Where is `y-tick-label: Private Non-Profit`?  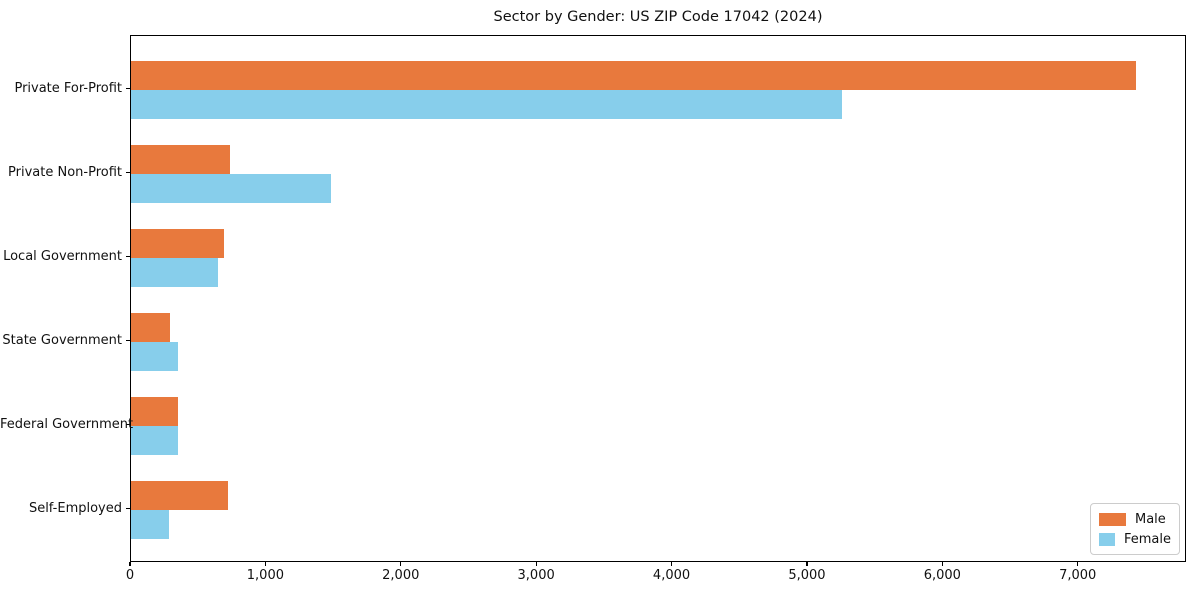 y-tick-label: Private Non-Profit is located at coordinates (65, 172).